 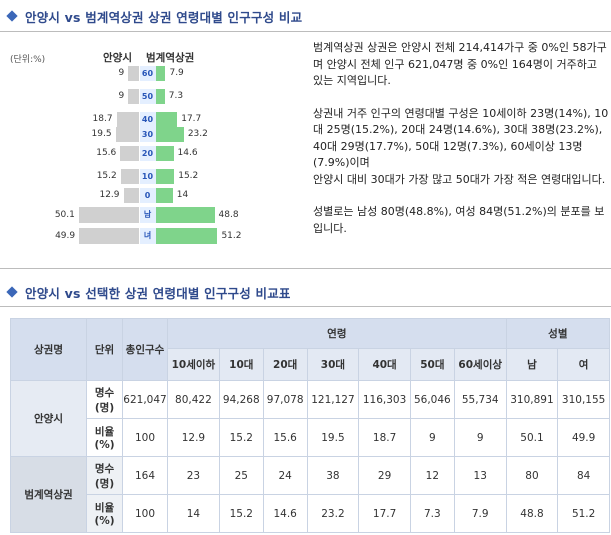 What do you see at coordinates (432, 513) in the screenshot?
I see `value-cell: 7.3` at bounding box center [432, 513].